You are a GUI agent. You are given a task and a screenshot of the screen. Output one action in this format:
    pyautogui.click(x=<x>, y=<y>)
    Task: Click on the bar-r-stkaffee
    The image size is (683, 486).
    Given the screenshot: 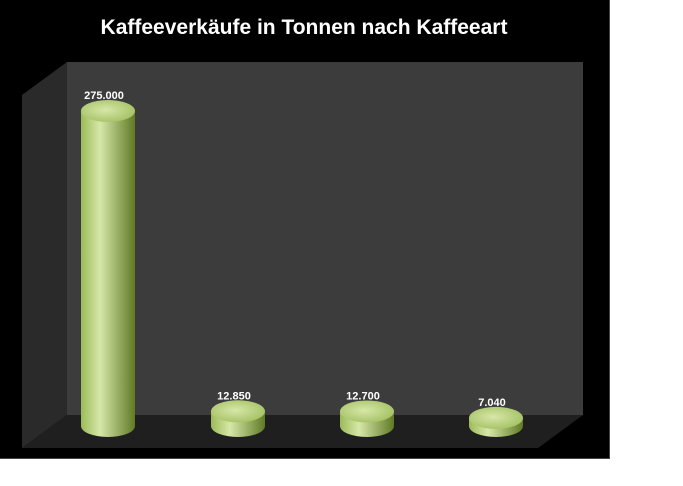 What is the action you would take?
    pyautogui.click(x=108, y=274)
    